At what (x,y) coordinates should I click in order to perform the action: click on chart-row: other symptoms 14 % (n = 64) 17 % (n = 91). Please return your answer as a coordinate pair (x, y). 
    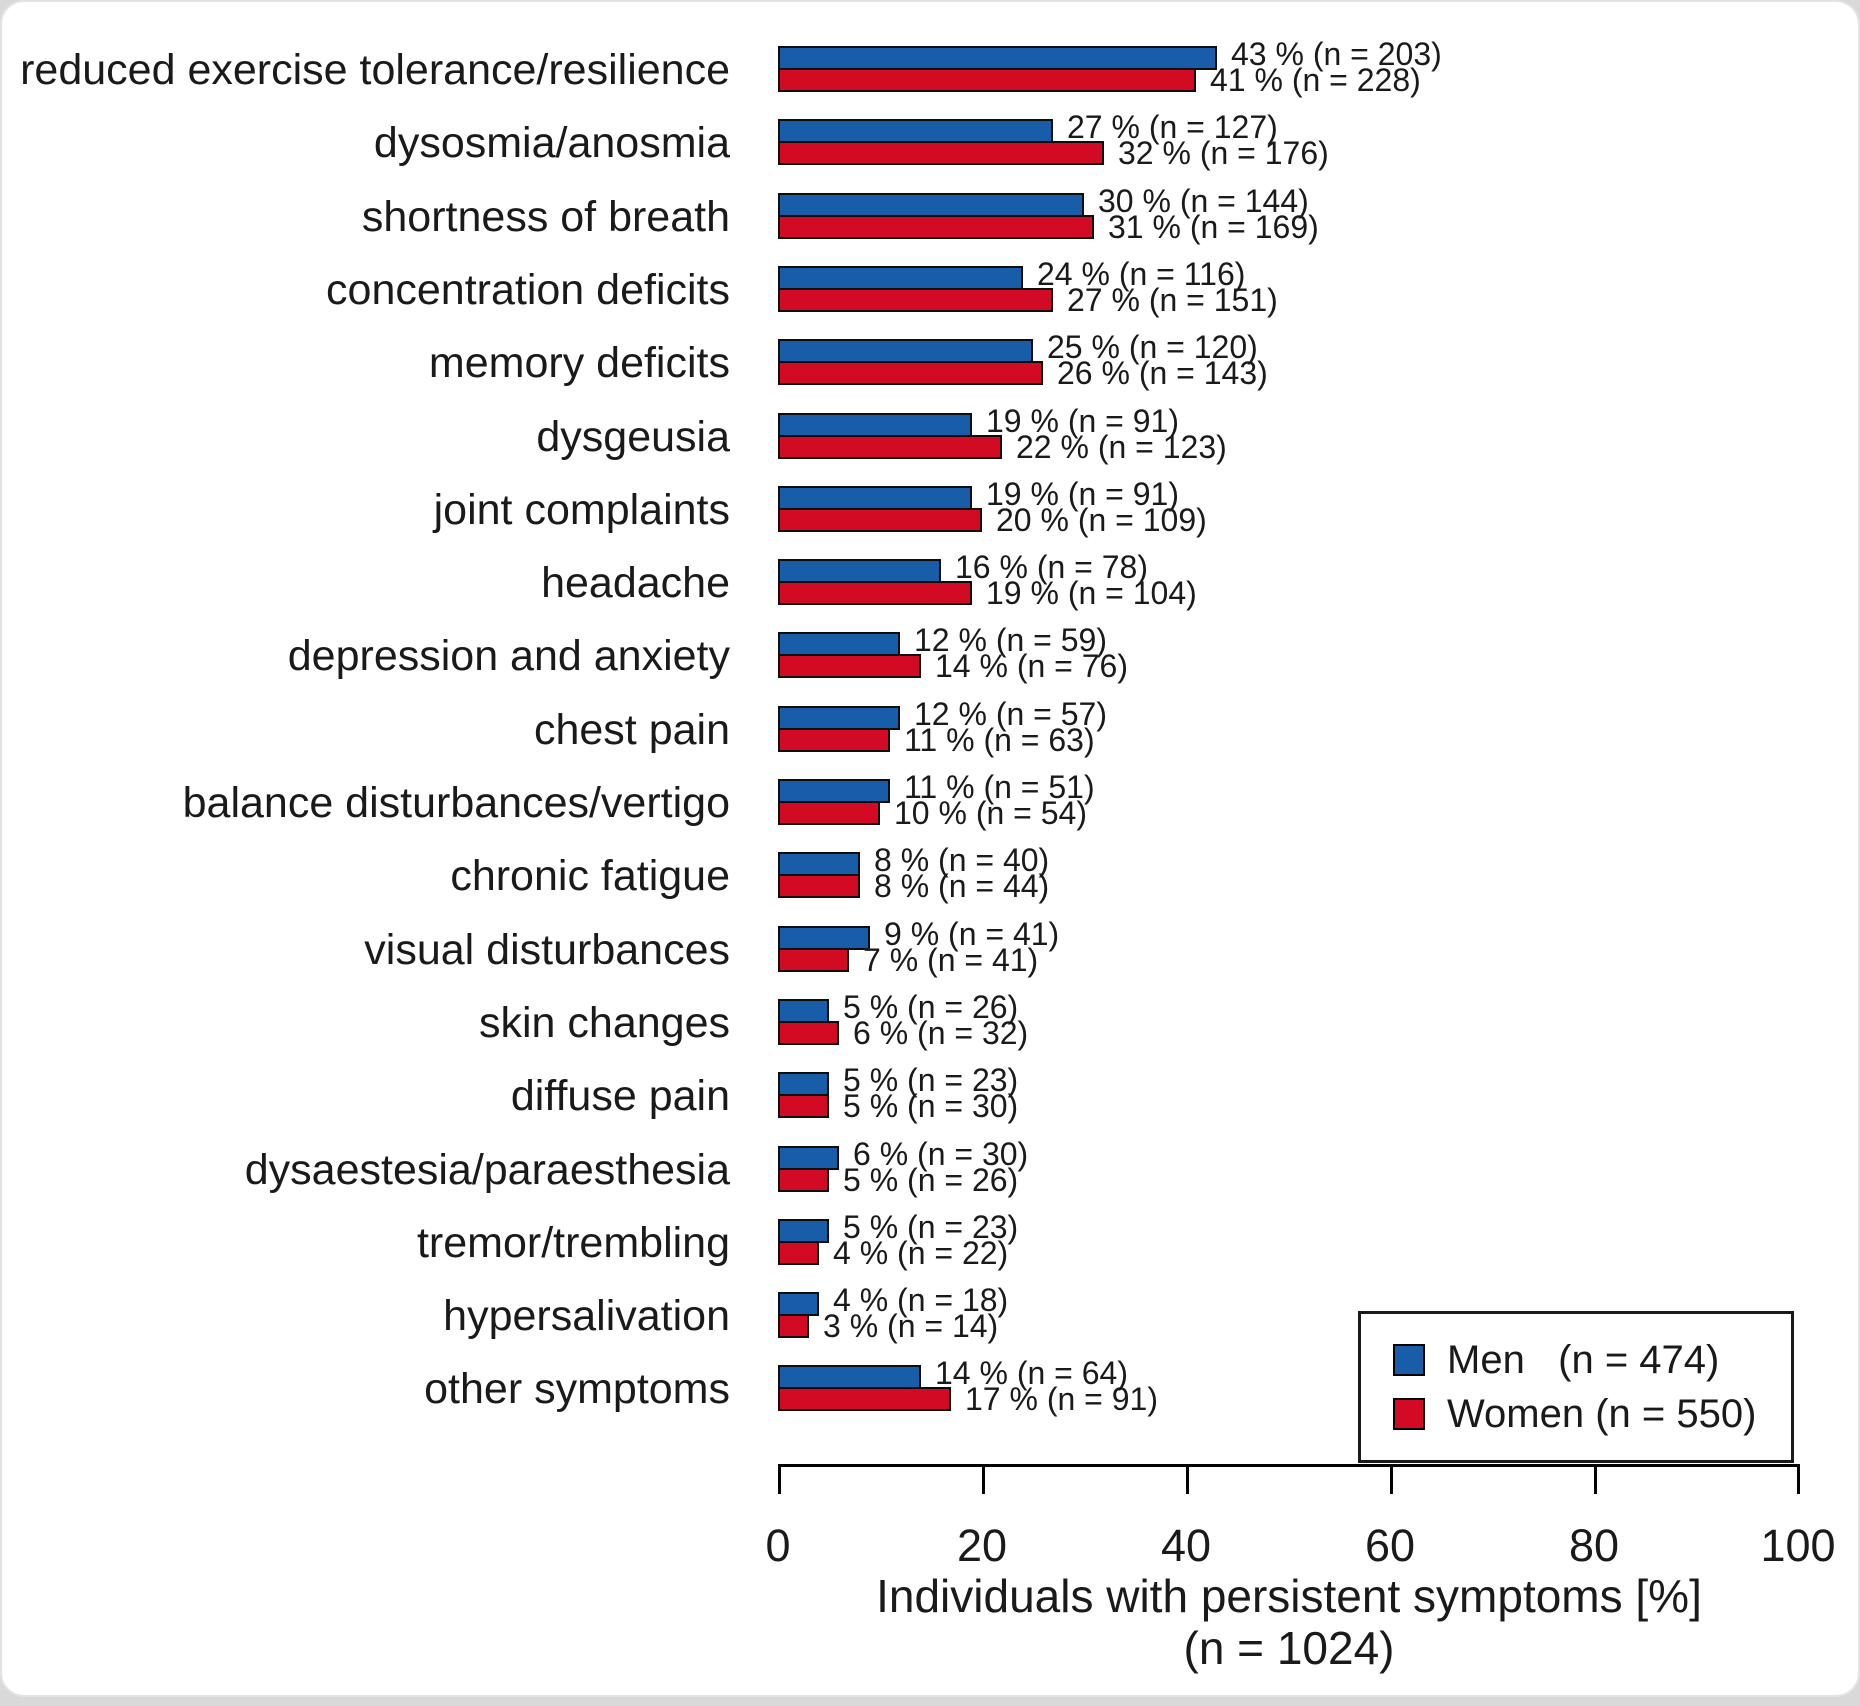
    Looking at the image, I should click on (930, 1386).